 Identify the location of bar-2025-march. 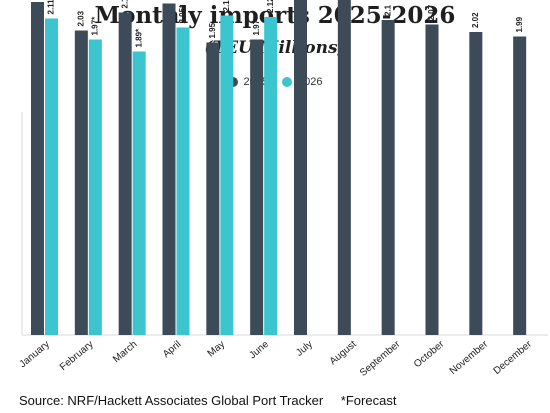
(125, 173).